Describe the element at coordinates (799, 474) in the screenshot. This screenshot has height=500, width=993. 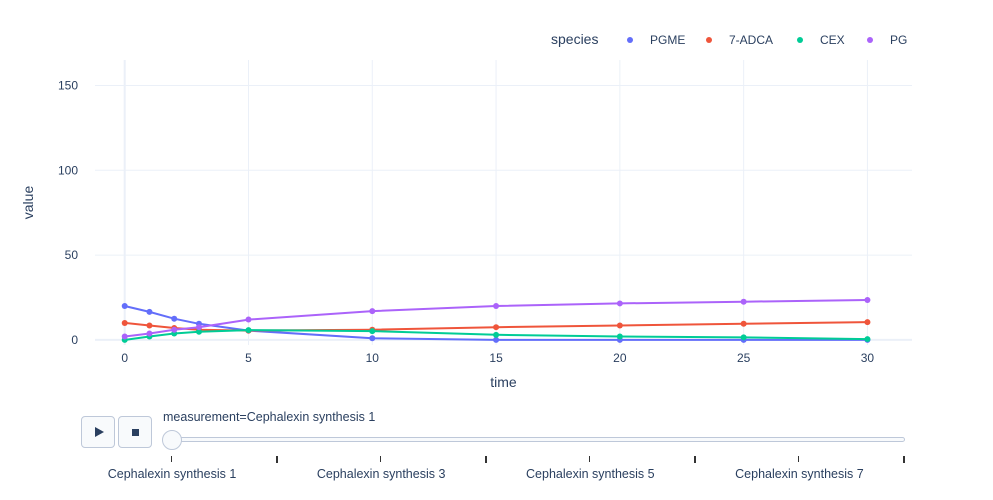
I see `slider-step-label: Cephalexin synthesis 7` at that location.